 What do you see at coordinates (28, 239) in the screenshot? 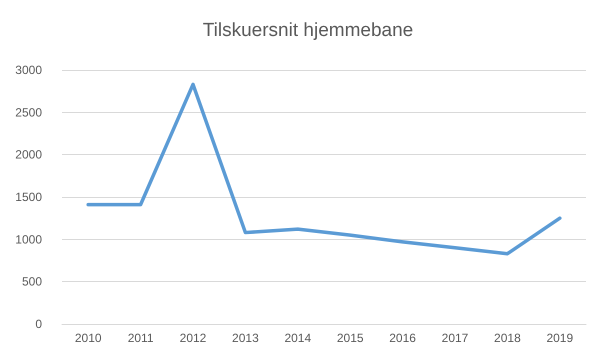
I see `y-tick-label: 1000` at bounding box center [28, 239].